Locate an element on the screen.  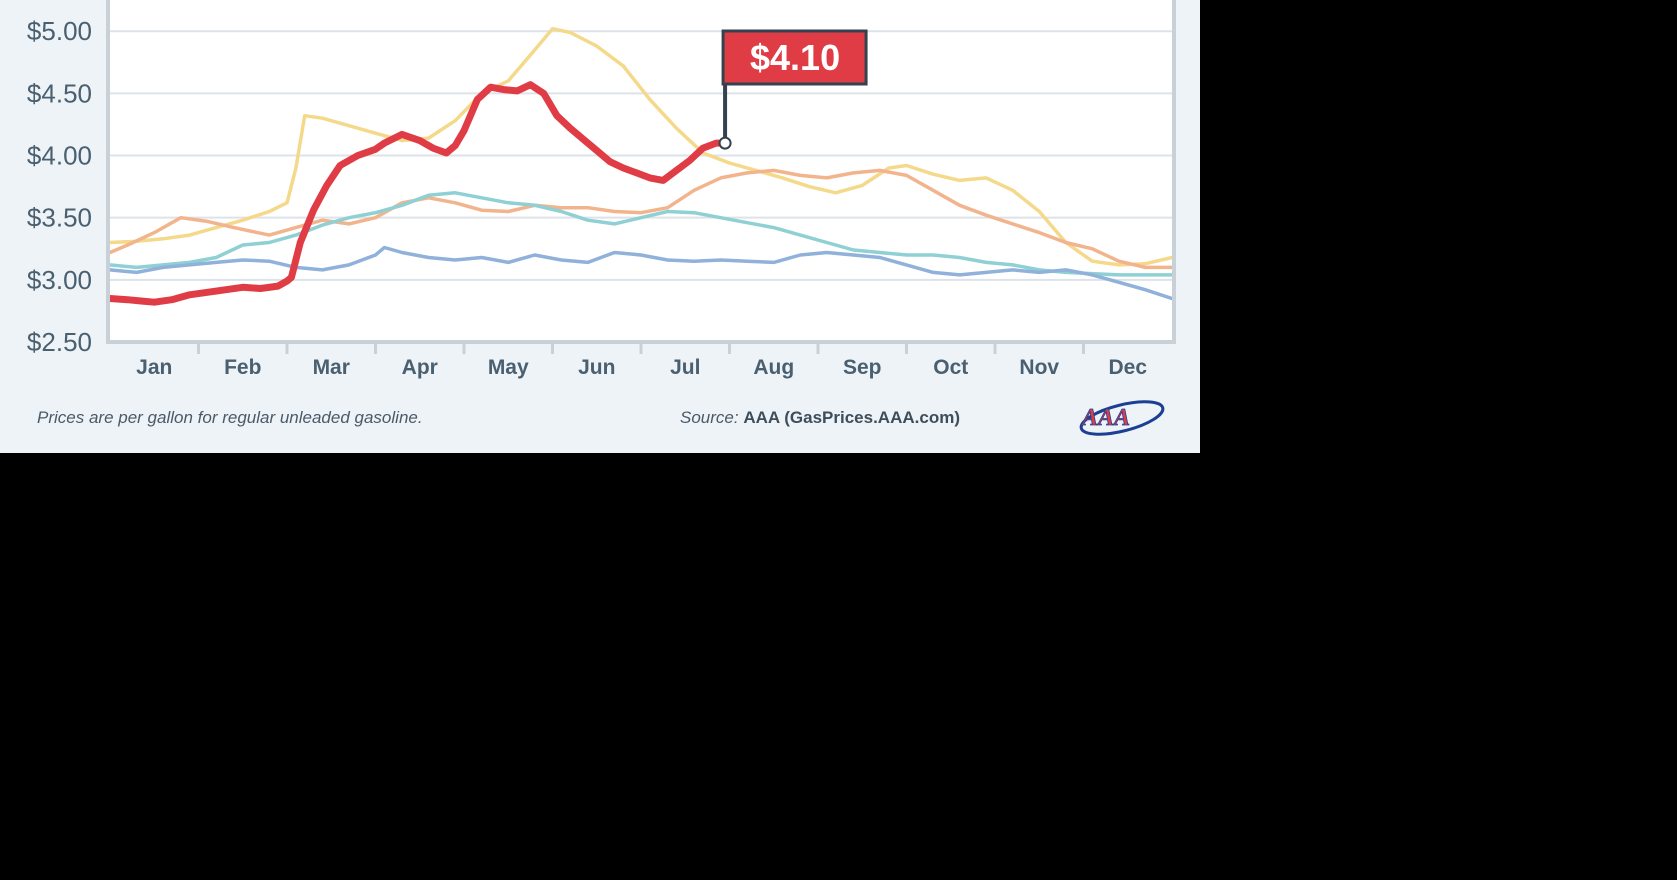
aaa-logo: AAA is located at coordinates (1122, 418).